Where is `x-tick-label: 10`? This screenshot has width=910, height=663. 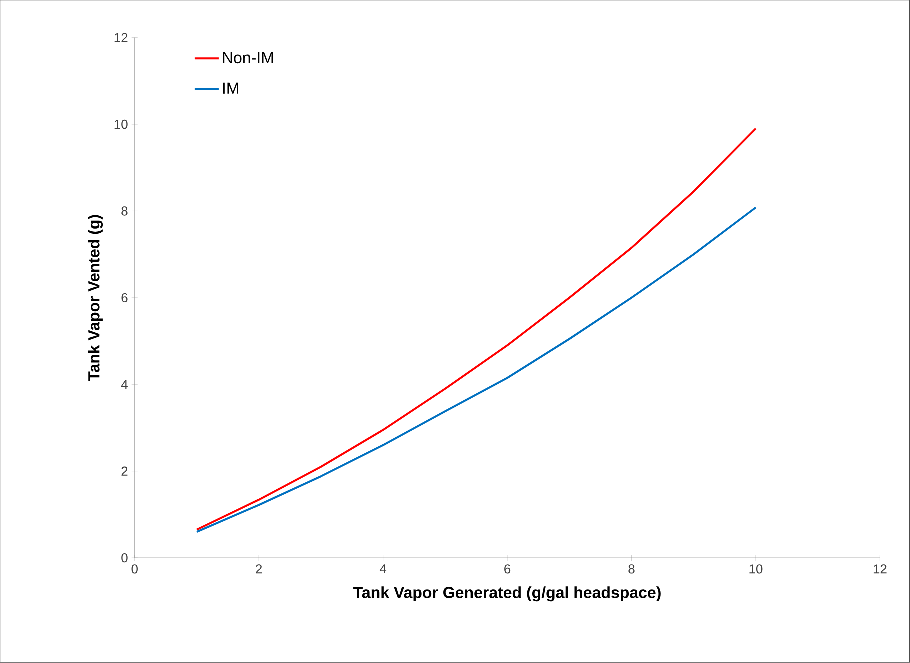
x-tick-label: 10 is located at coordinates (756, 569).